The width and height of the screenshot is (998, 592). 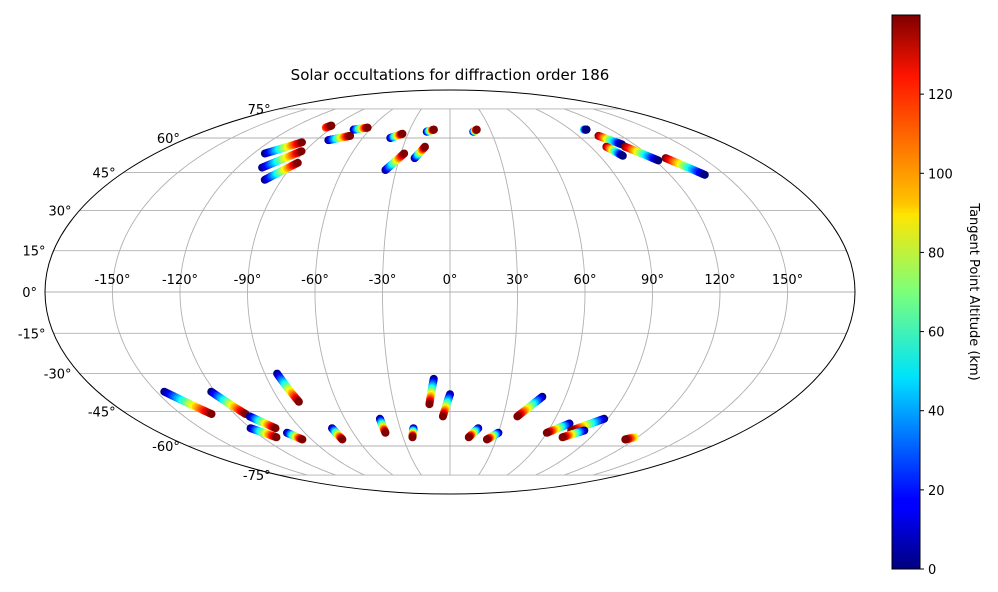 What do you see at coordinates (517, 280) in the screenshot?
I see `longitude-tick-label: 30°` at bounding box center [517, 280].